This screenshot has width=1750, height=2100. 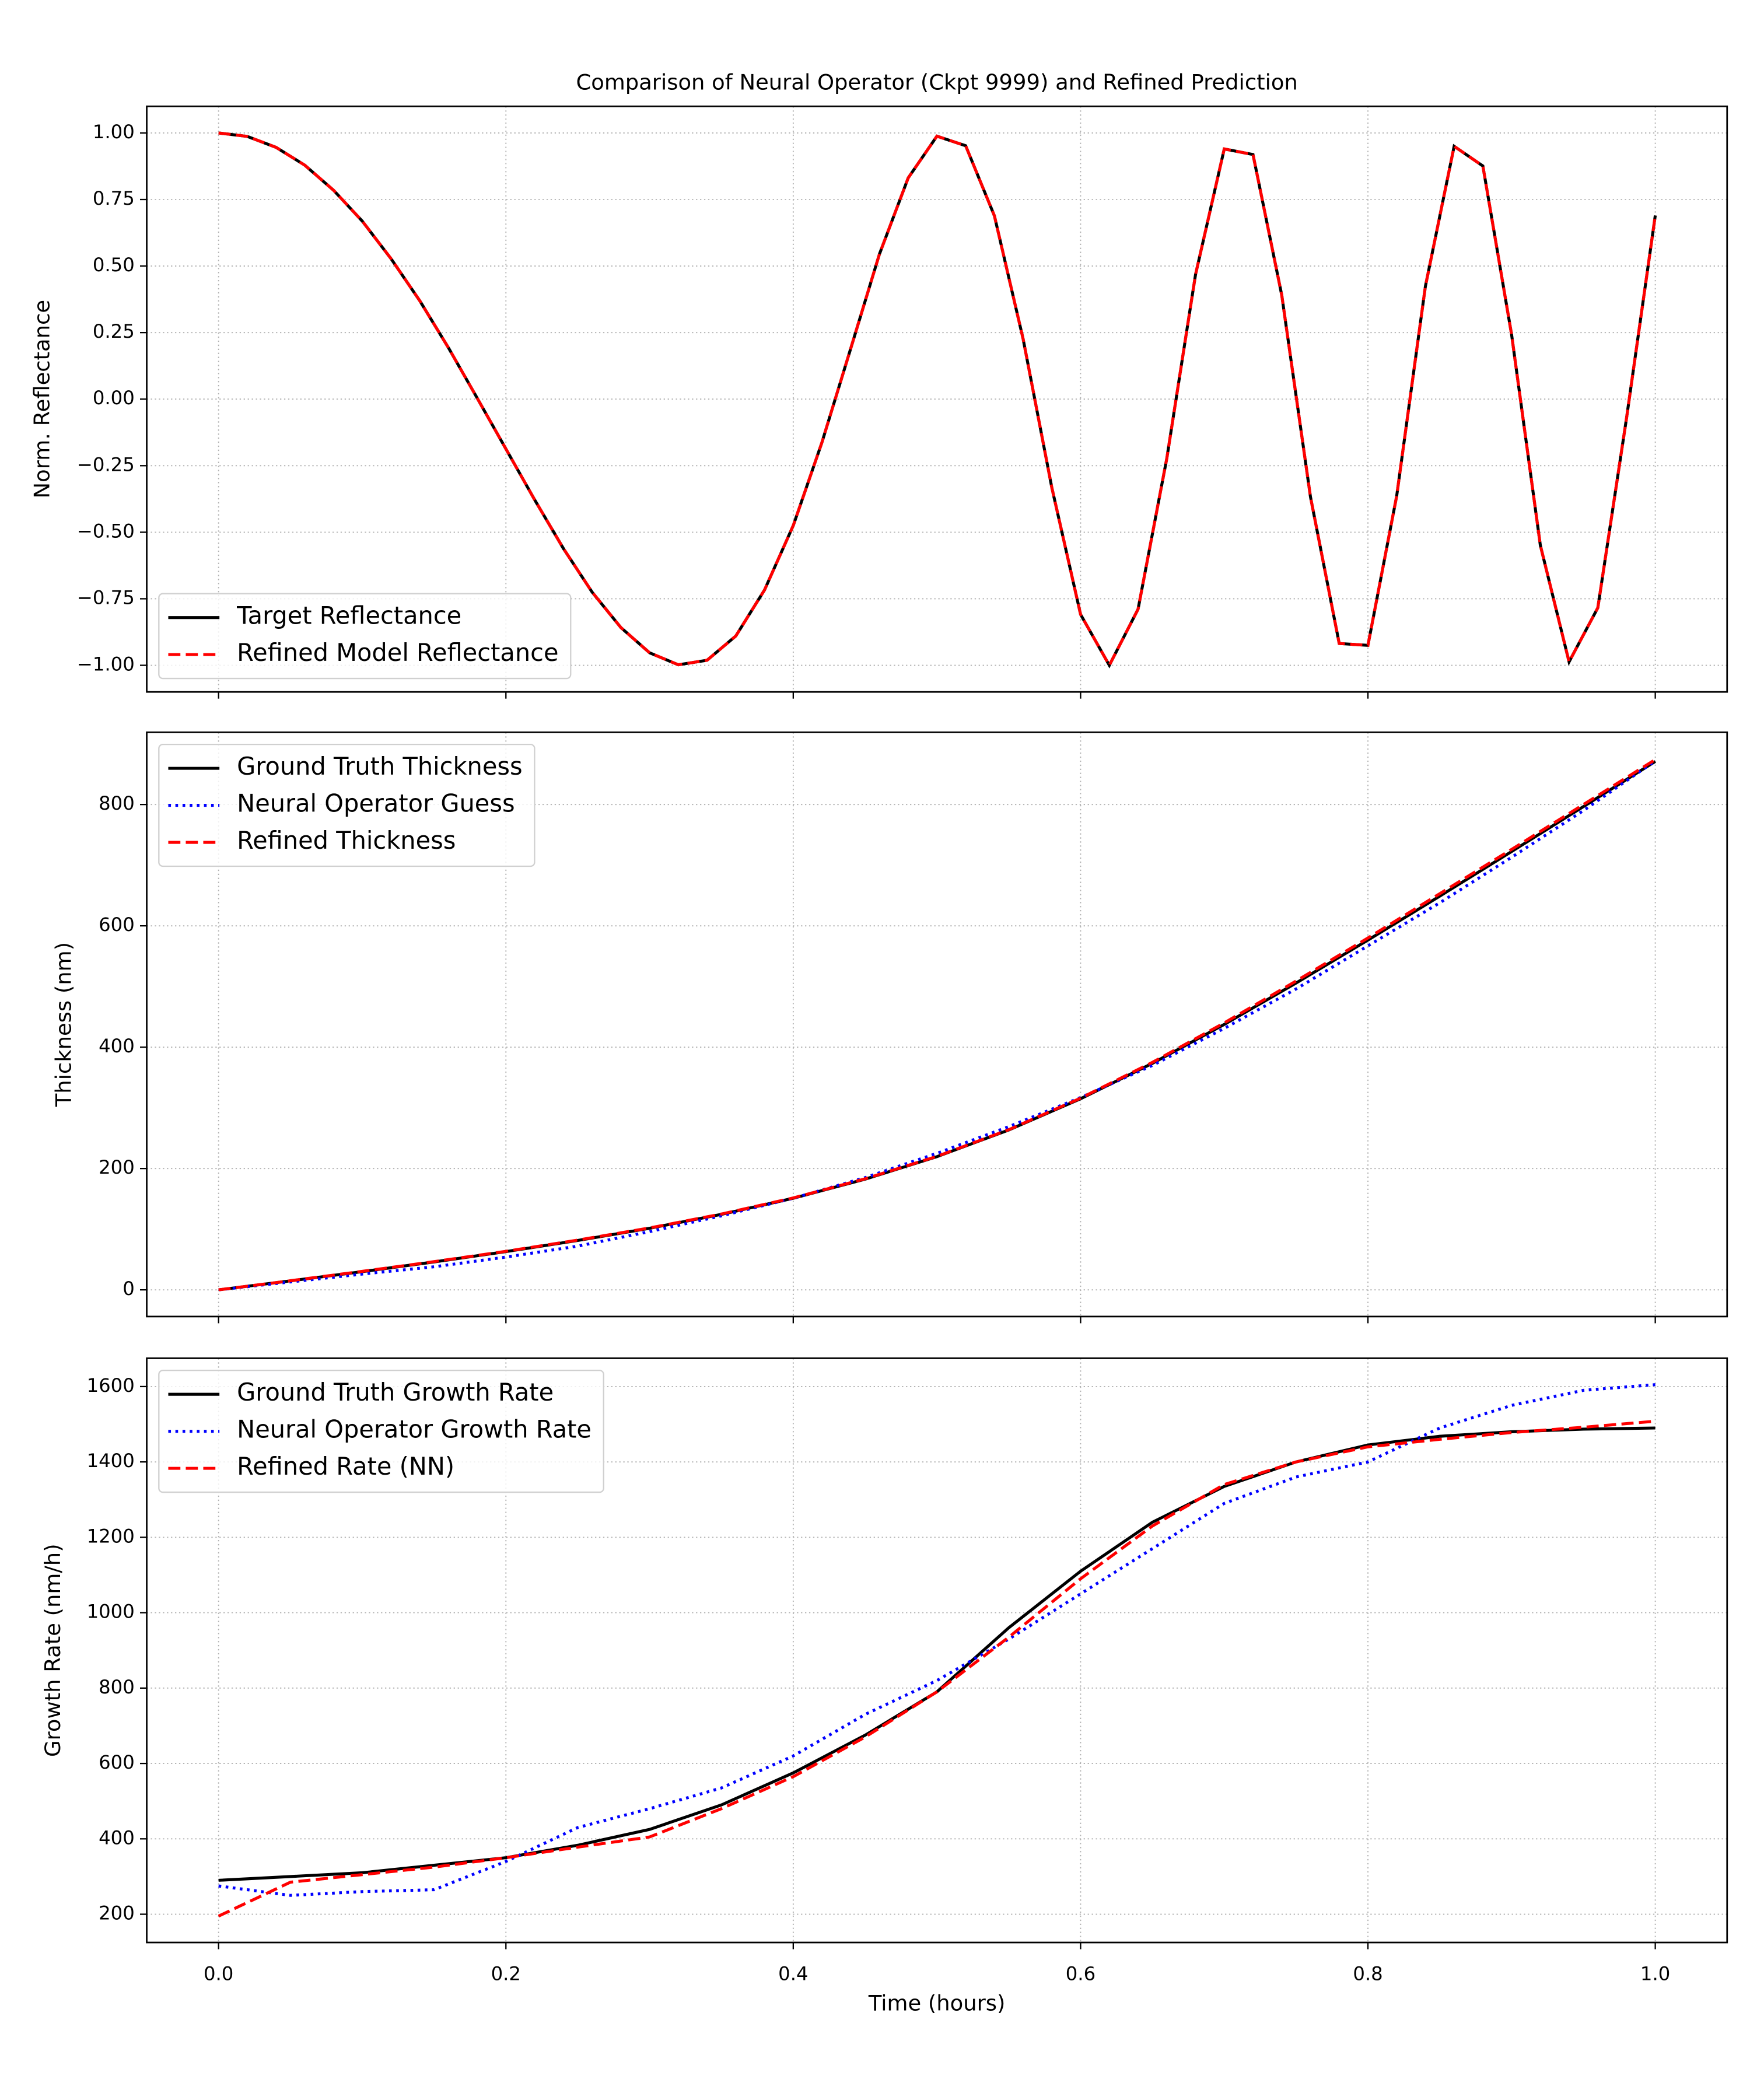 What do you see at coordinates (106, 597) in the screenshot?
I see `y-tick-label: −0.75` at bounding box center [106, 597].